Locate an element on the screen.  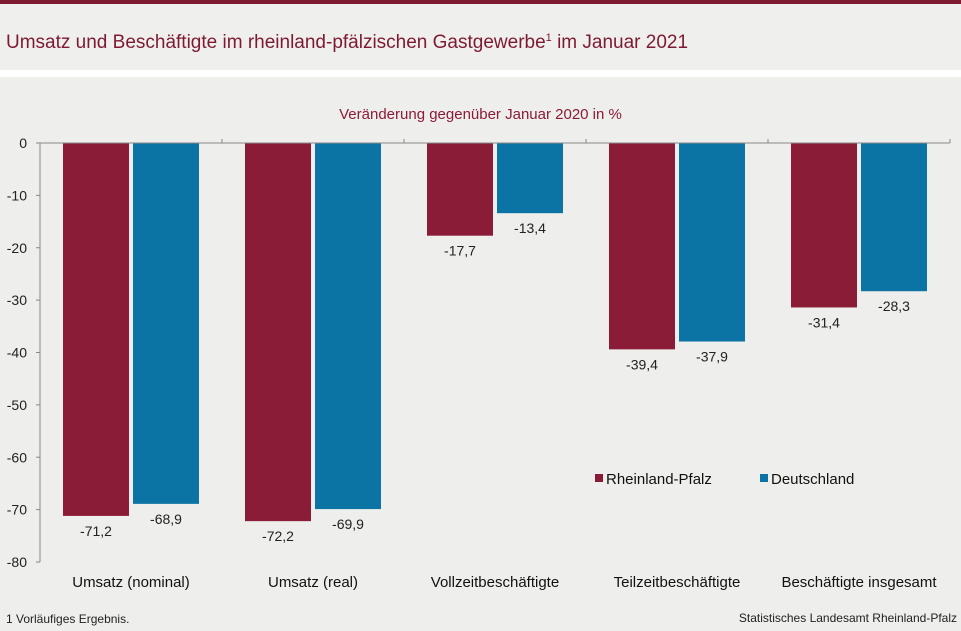
top-accent-bar is located at coordinates (480, 2).